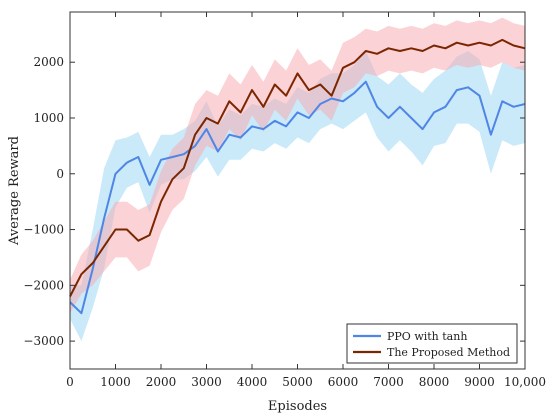 The width and height of the screenshot is (550, 417). What do you see at coordinates (43, 341) in the screenshot?
I see `y-tick-label: −3000` at bounding box center [43, 341].